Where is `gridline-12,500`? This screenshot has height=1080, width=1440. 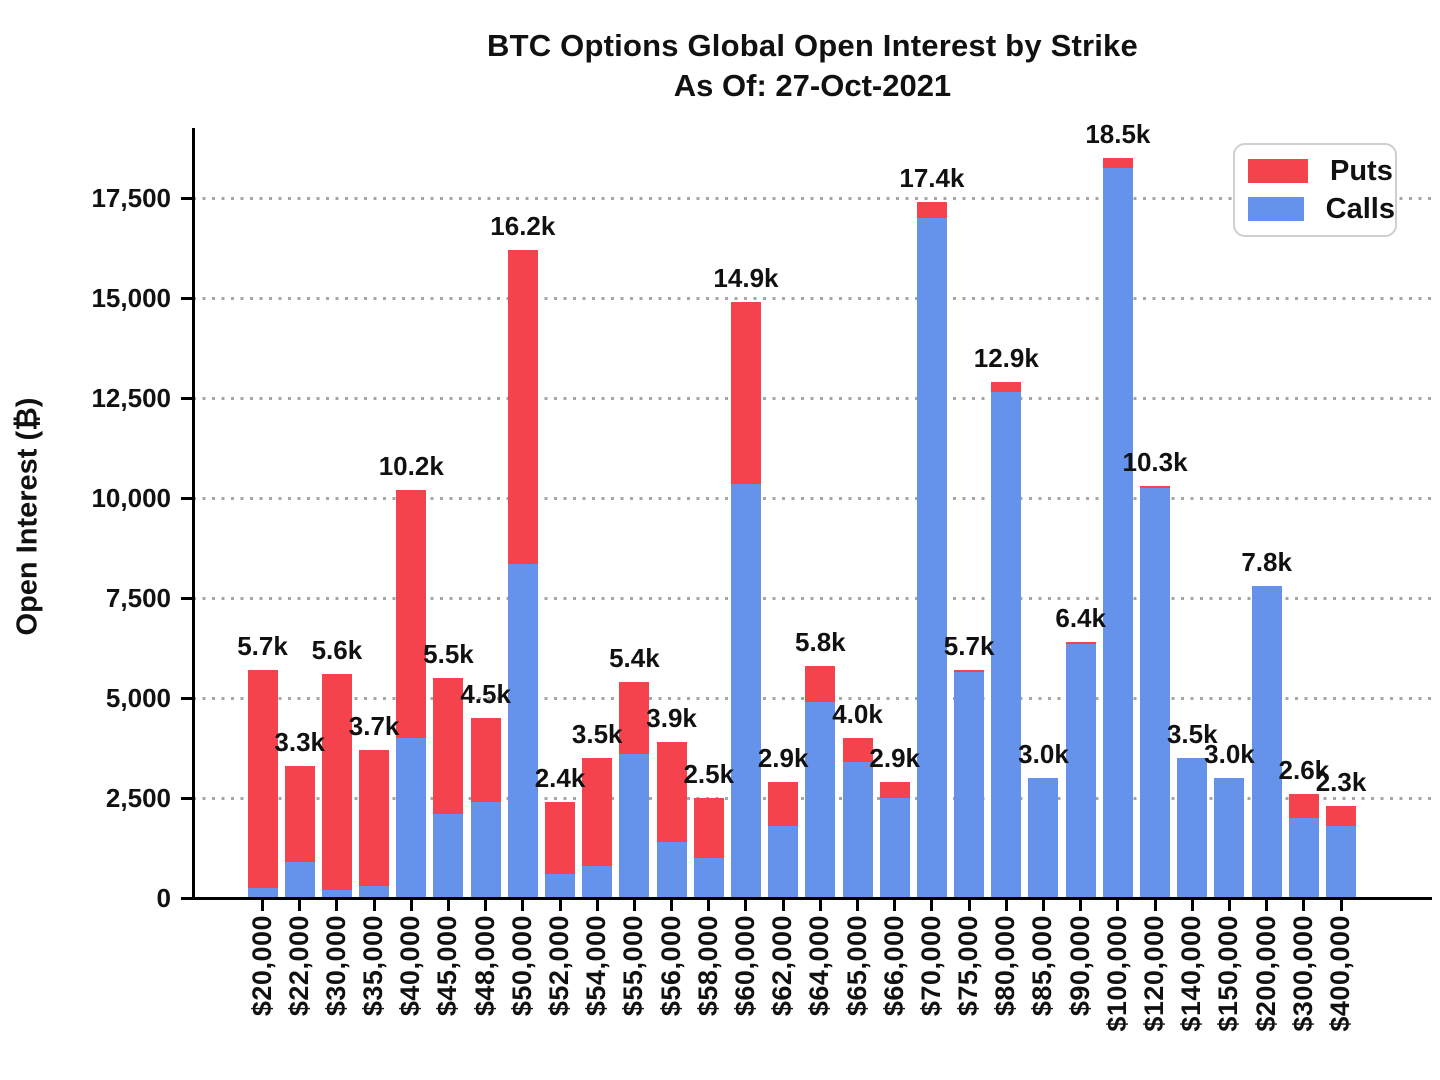 gridline-12,500 is located at coordinates (812, 398).